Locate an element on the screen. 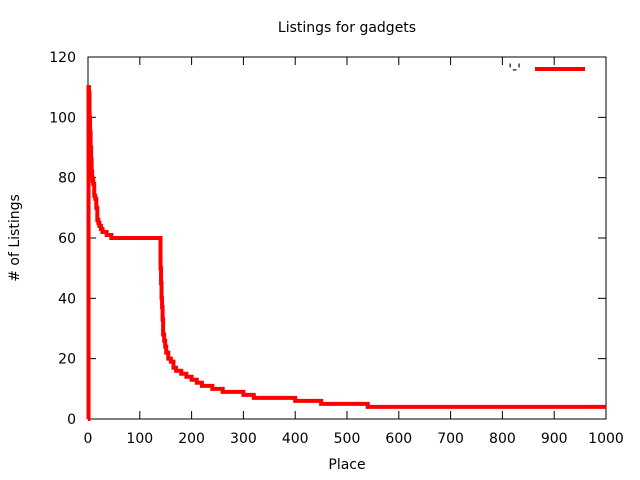 Image resolution: width=640 pixels, height=480 pixels. y-axis-title: # of Listings is located at coordinates (15, 238).